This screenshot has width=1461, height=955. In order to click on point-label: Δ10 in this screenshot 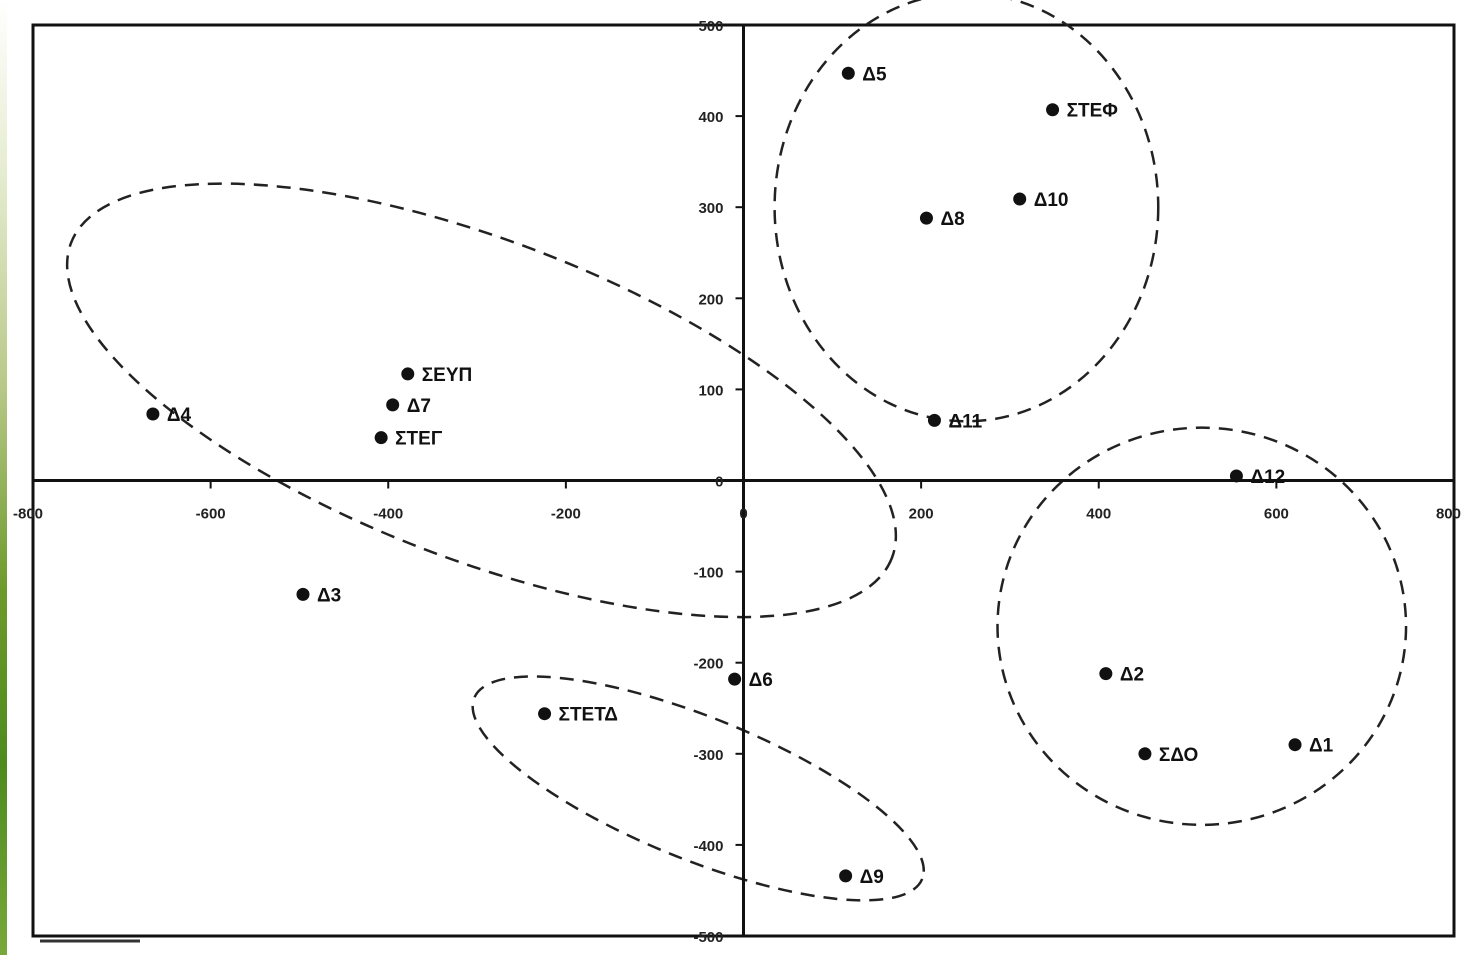, I will do `click(1051, 200)`.